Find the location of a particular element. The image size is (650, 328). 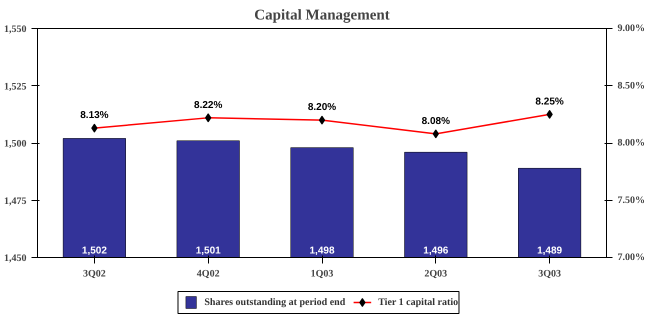

x-tick-label: 1Q03 is located at coordinates (322, 274).